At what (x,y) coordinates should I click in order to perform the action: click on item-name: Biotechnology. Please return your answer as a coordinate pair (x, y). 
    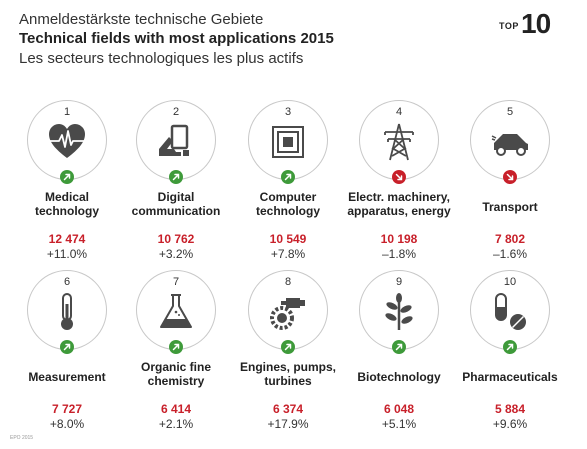
    Looking at the image, I should click on (399, 377).